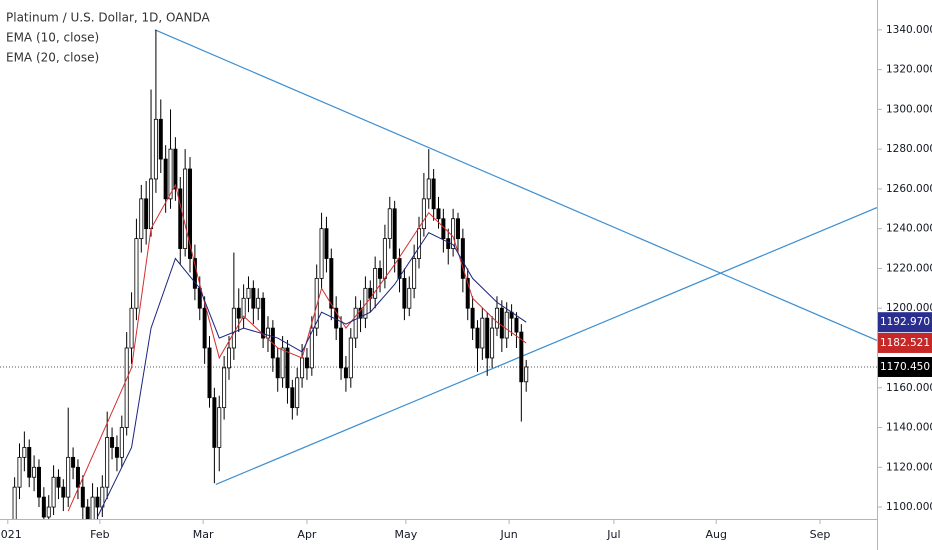 This screenshot has height=550, width=932. I want to click on x-tick-label: Sep, so click(820, 534).